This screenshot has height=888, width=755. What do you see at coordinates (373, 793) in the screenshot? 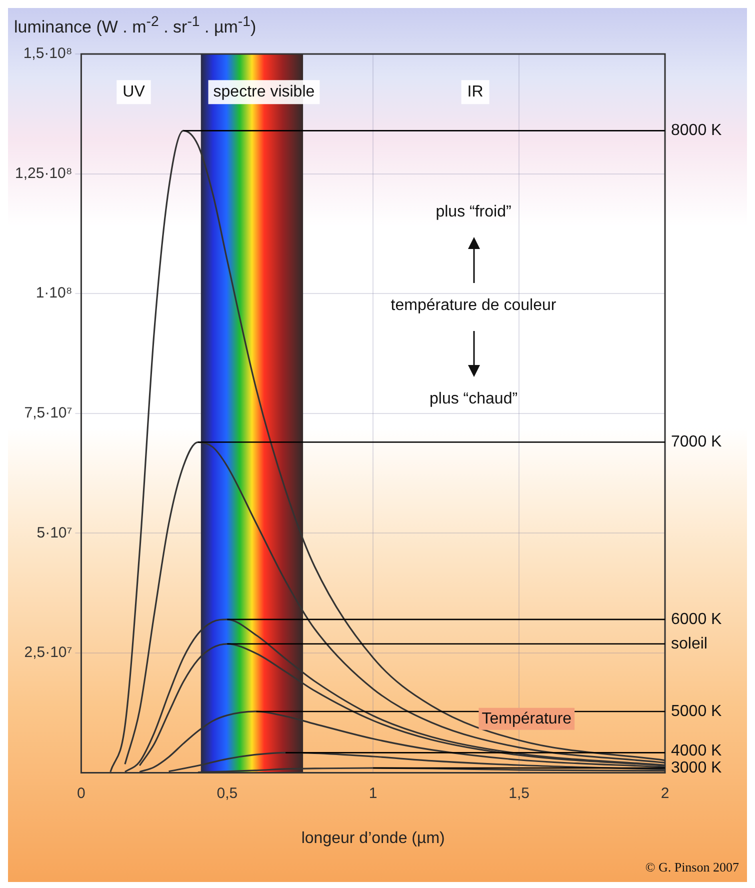
I see `x-tick-label: 1` at bounding box center [373, 793].